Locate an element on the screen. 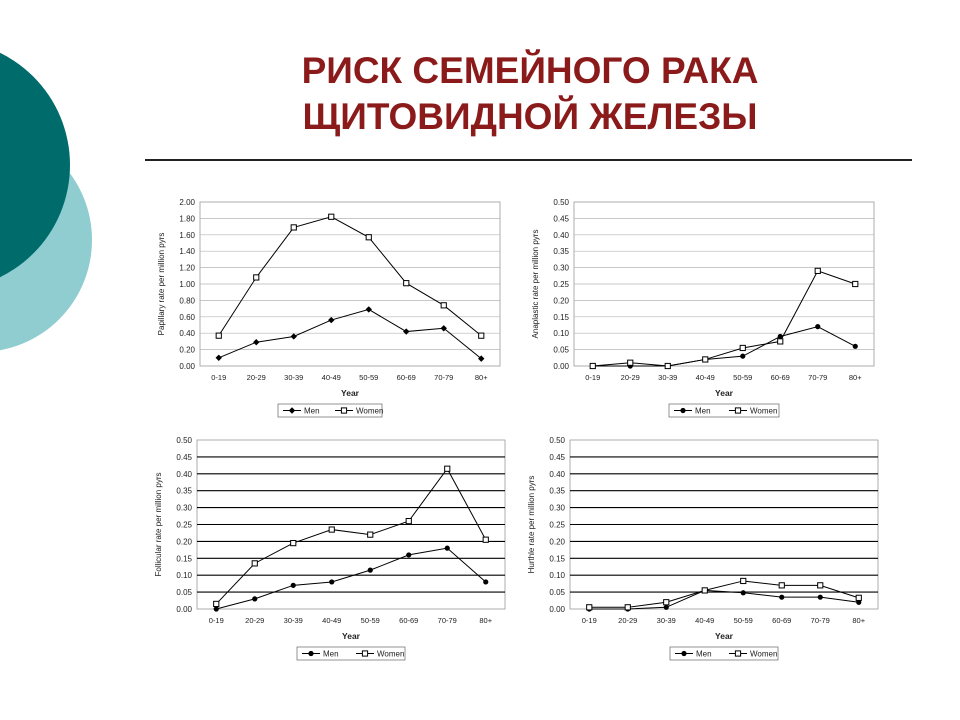 Image resolution: width=960 pixels, height=720 pixels. y-tick-label: 1.60 is located at coordinates (187, 235).